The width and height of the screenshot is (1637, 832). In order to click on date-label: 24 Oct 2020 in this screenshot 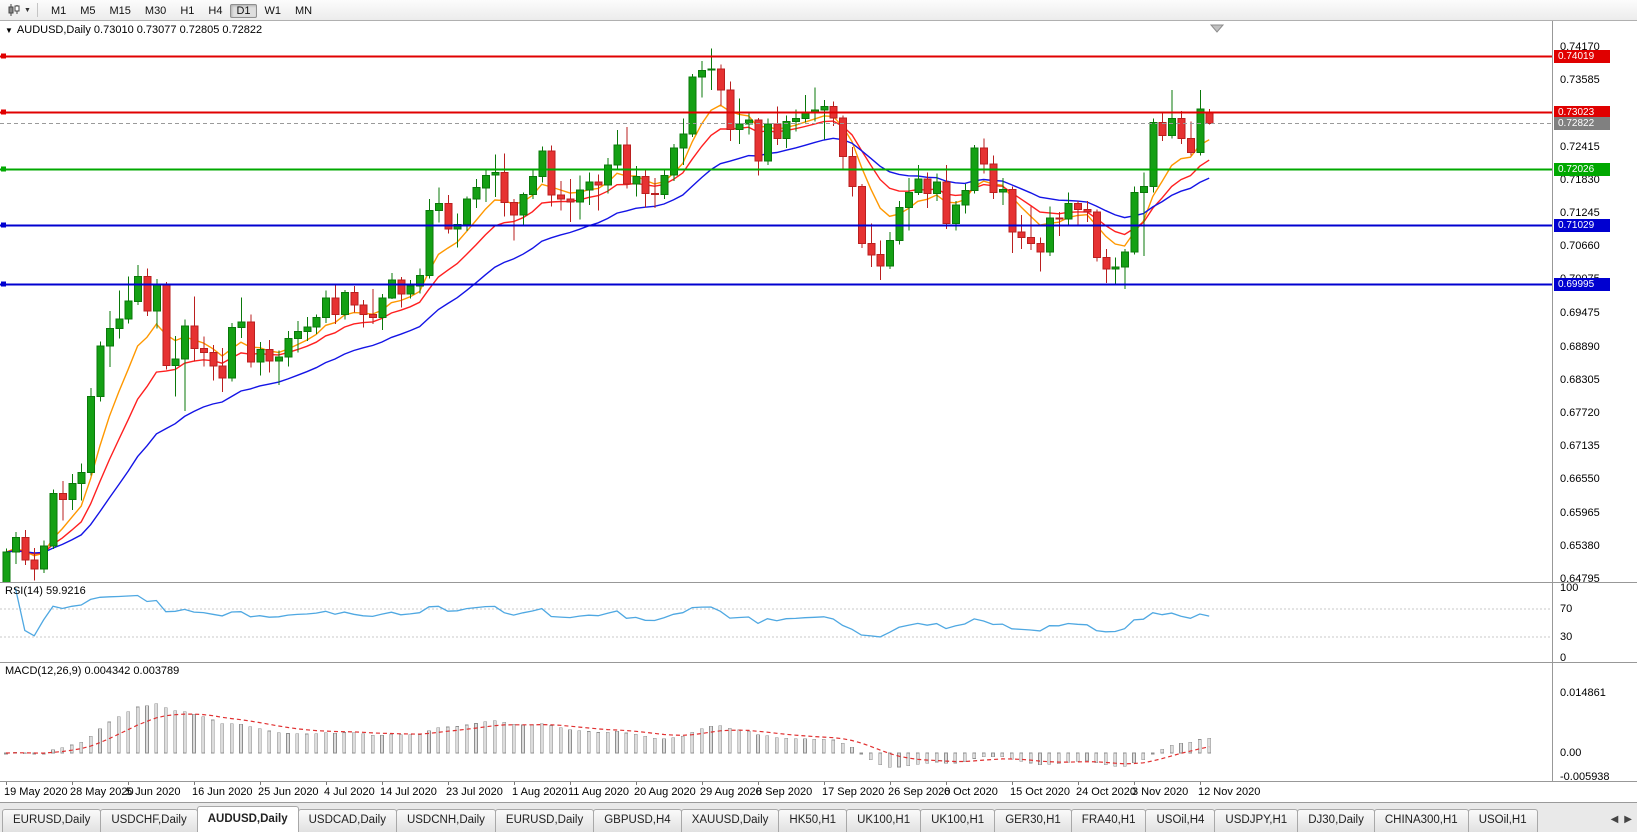, I will do `click(1106, 792)`.